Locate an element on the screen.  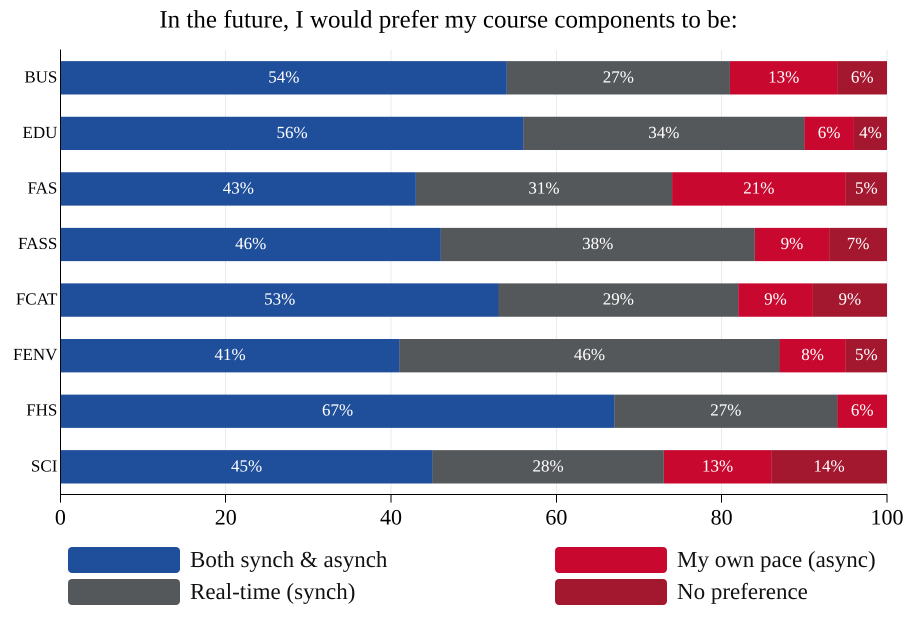
data-label: 21% is located at coordinates (758, 188).